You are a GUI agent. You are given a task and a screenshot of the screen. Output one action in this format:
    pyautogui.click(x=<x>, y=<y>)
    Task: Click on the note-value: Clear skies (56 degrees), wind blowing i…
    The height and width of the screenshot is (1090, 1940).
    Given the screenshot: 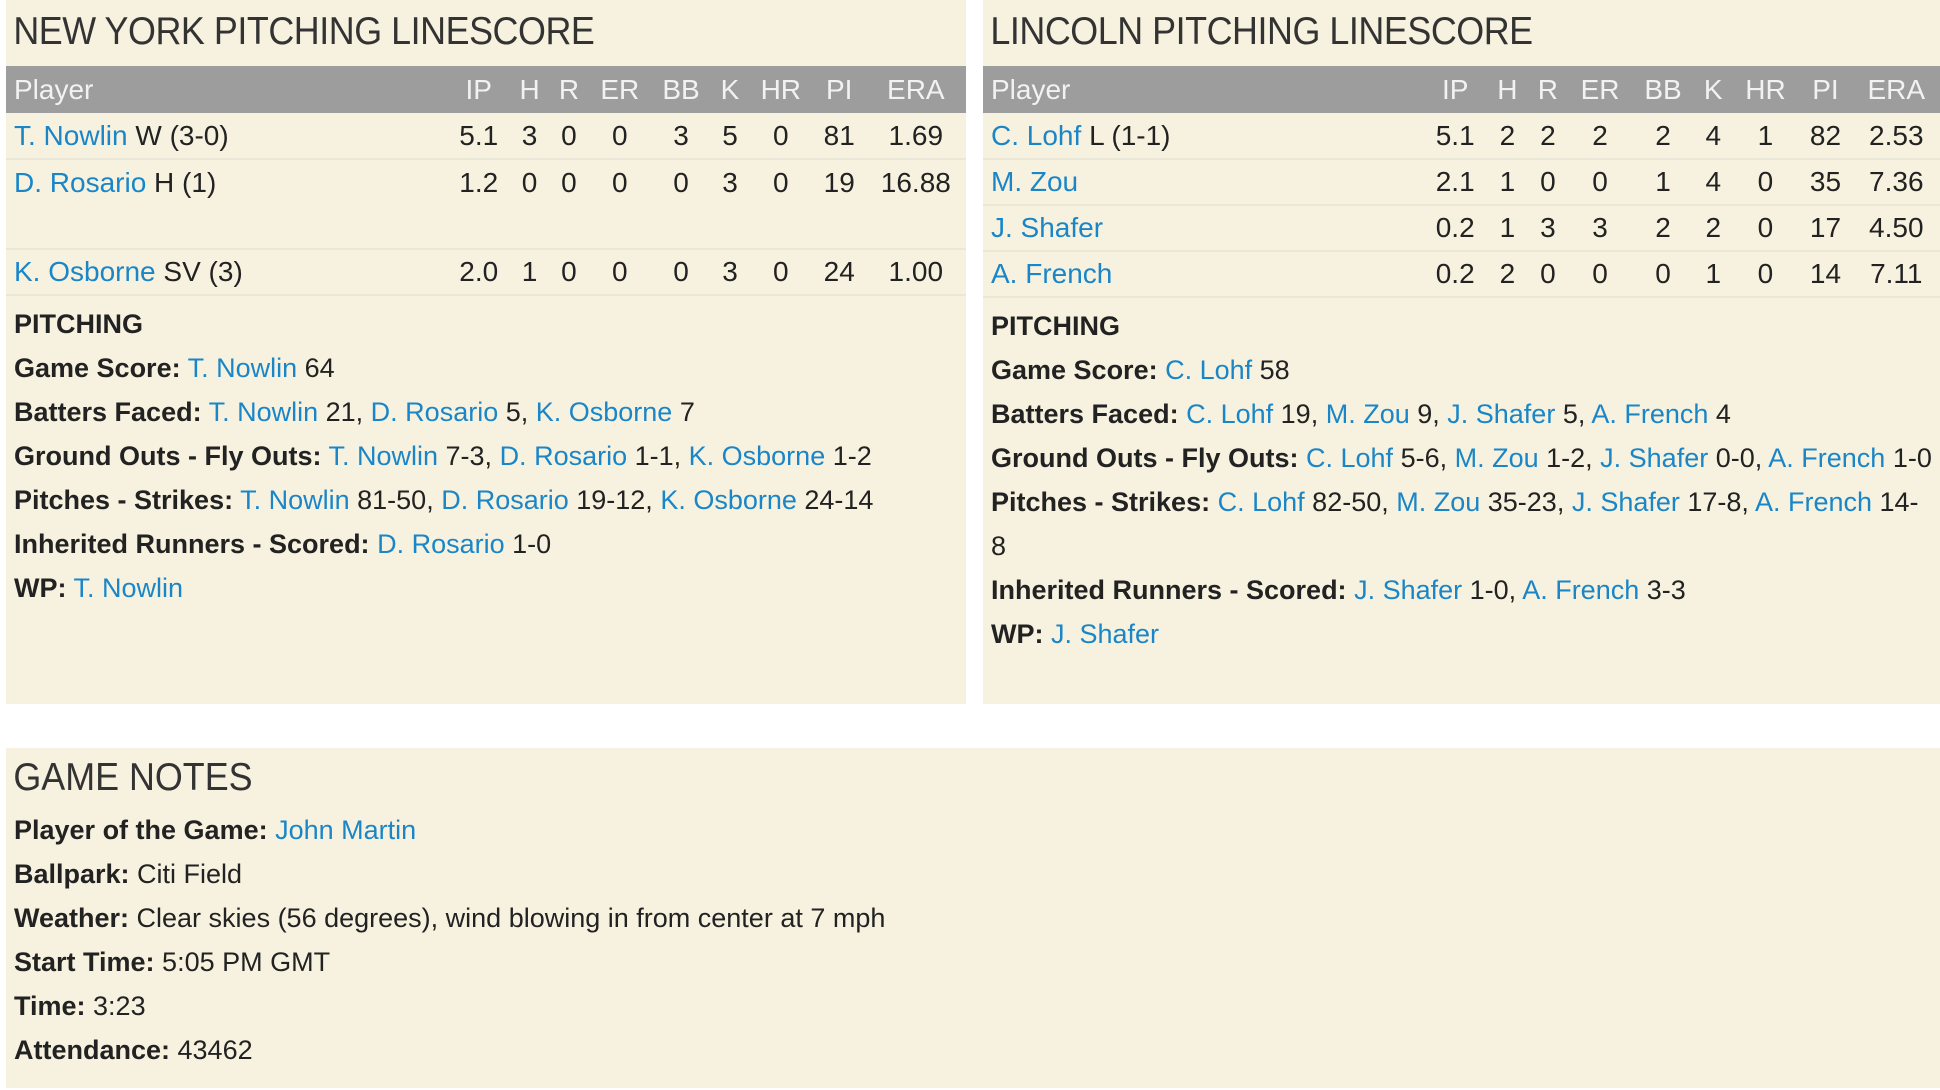 What is the action you would take?
    pyautogui.click(x=507, y=918)
    